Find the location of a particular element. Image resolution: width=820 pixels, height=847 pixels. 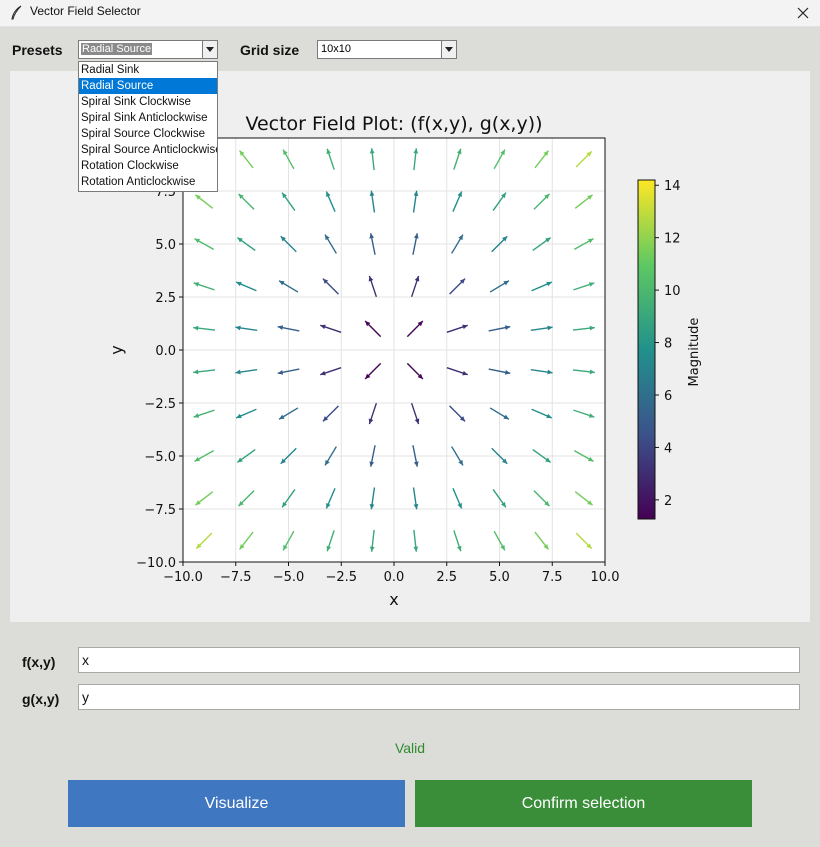

dropdown-option: Rotation Anticlockwise is located at coordinates (138, 182).